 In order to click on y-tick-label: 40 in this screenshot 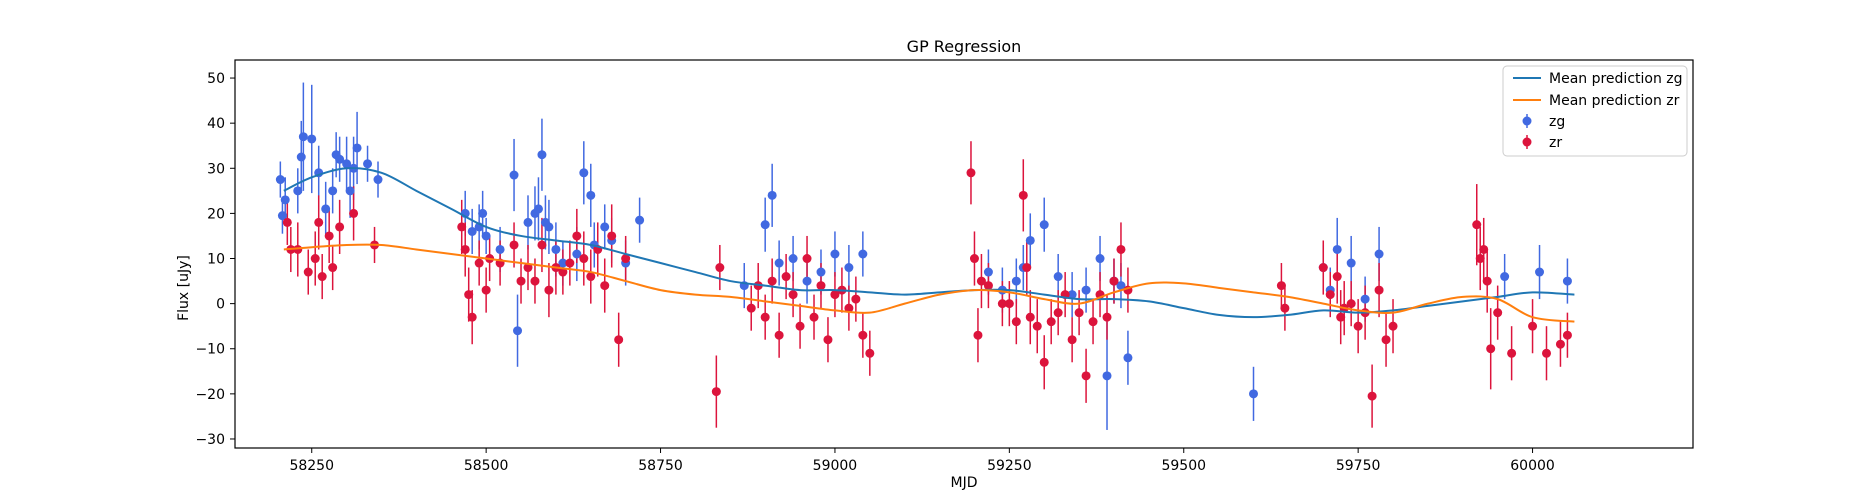, I will do `click(216, 124)`.